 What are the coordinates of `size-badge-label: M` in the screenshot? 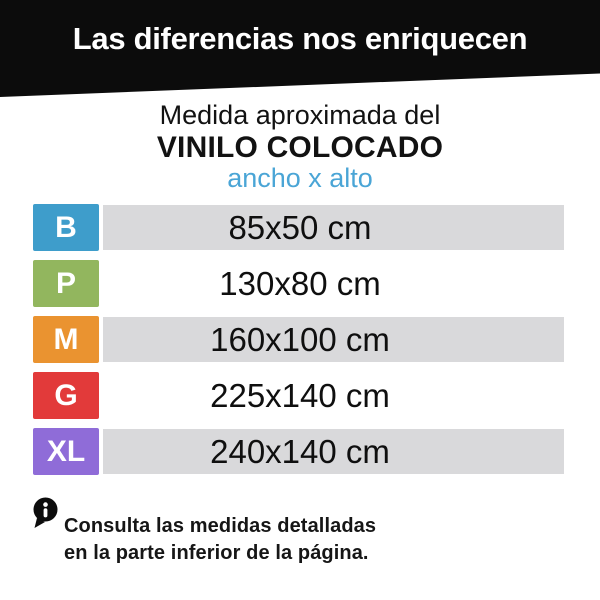 It's located at (66, 339).